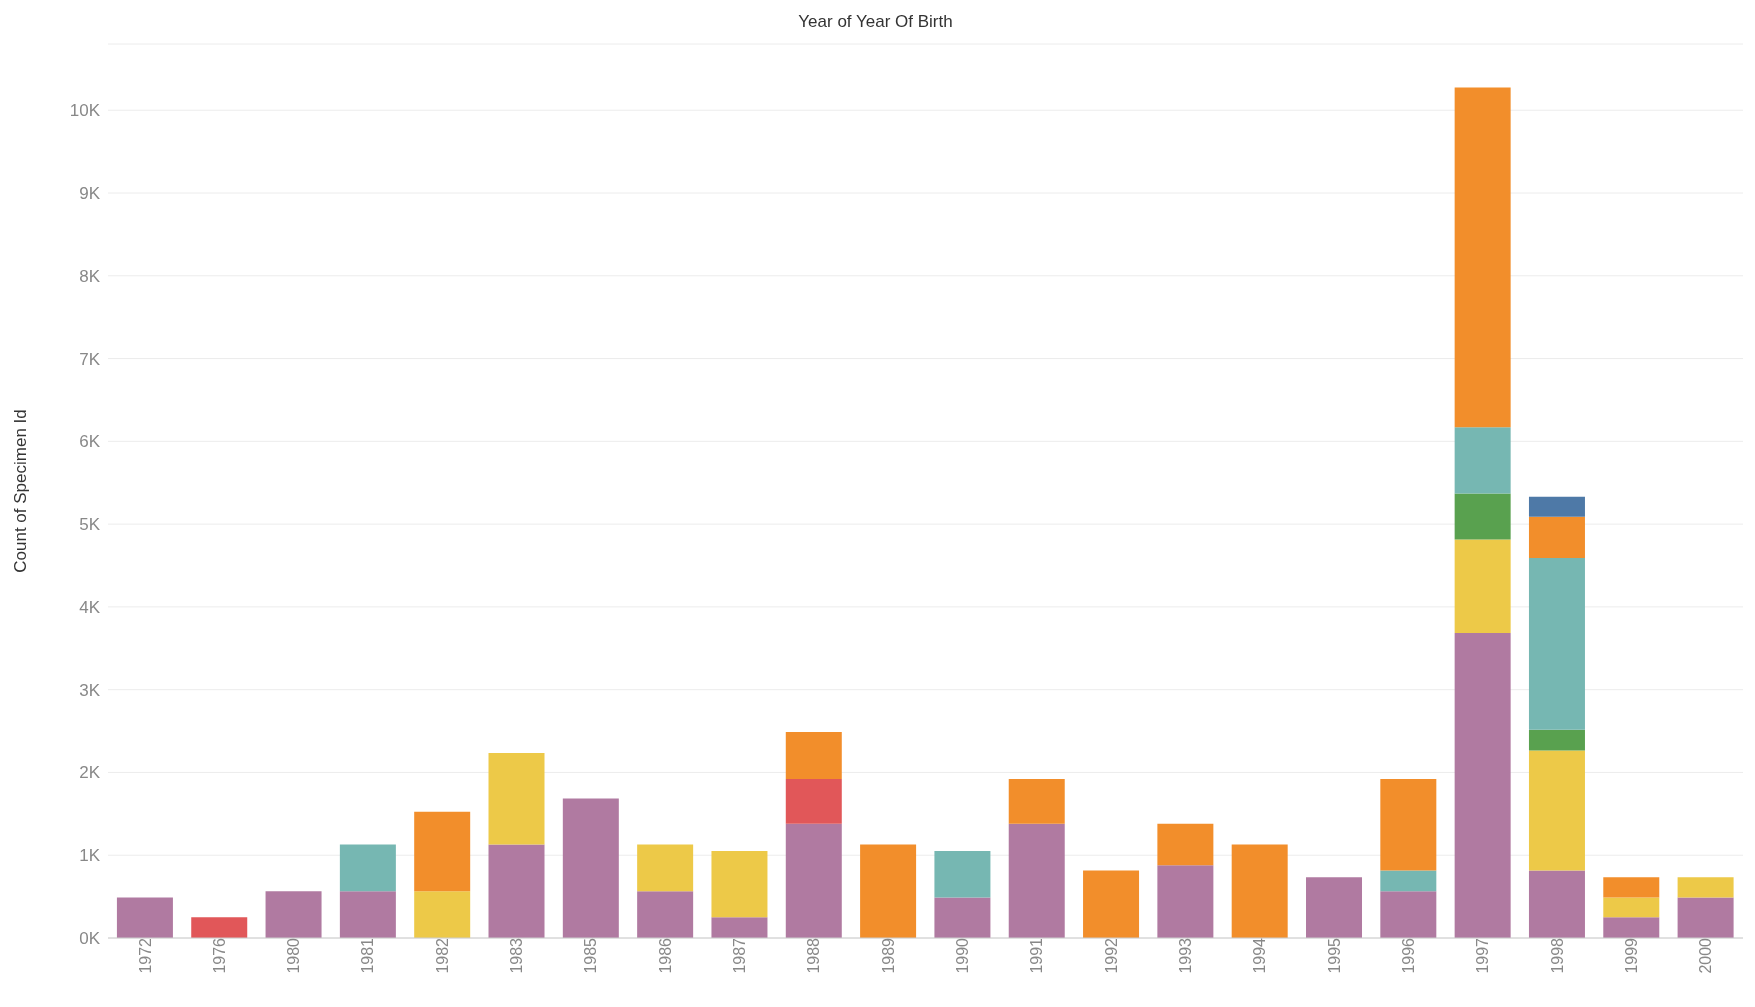 This screenshot has height=1007, width=1755. What do you see at coordinates (1631, 955) in the screenshot?
I see `x-tick-label: 1999` at bounding box center [1631, 955].